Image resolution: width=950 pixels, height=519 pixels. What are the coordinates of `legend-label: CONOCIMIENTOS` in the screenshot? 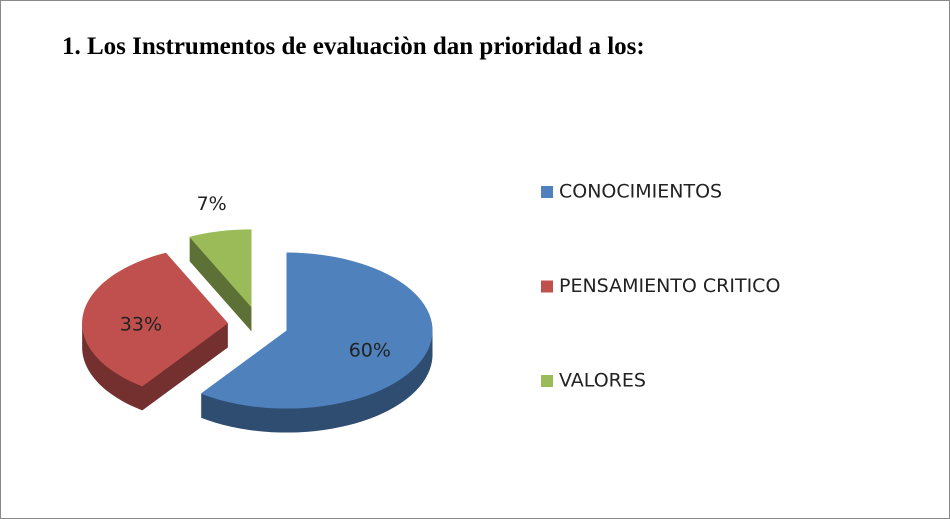 It's located at (640, 192).